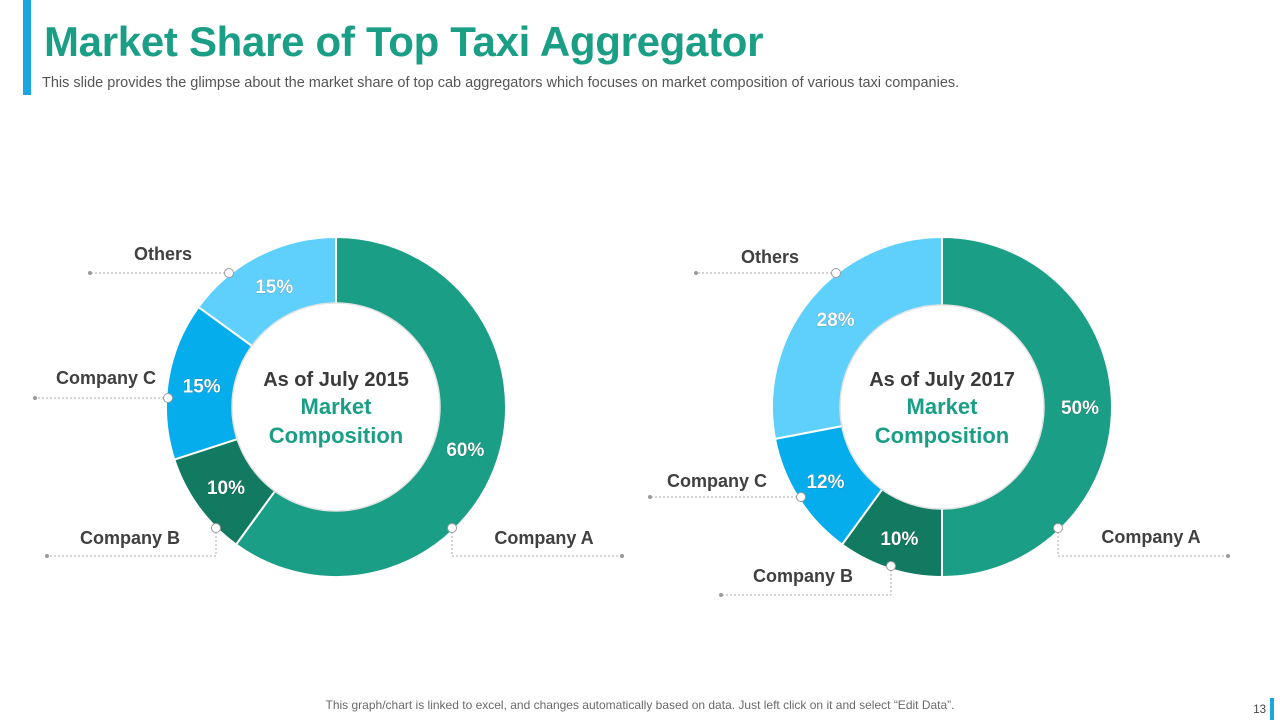  Describe the element at coordinates (404, 41) in the screenshot. I see `slide-title: Market Share of Top Taxi Aggregator` at that location.